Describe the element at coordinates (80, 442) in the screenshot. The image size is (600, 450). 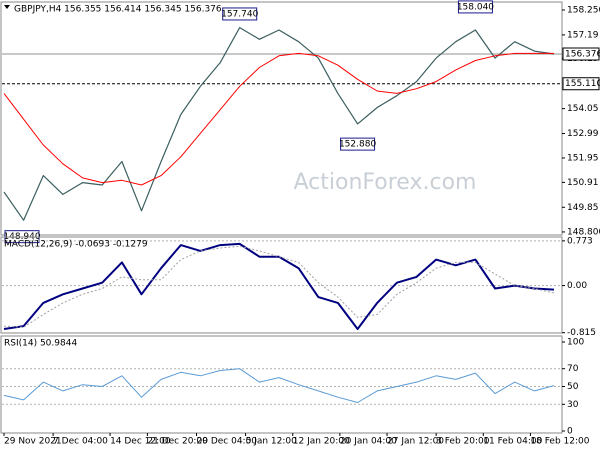
I see `x-tick-label: 7 Dec 04:00` at that location.